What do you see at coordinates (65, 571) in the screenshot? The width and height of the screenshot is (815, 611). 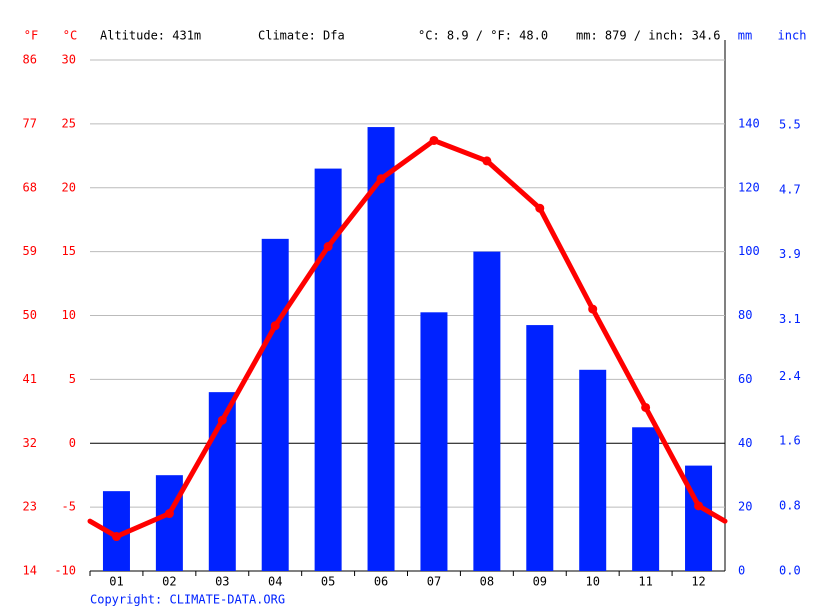 I see `y-tick-label: -10` at bounding box center [65, 571].